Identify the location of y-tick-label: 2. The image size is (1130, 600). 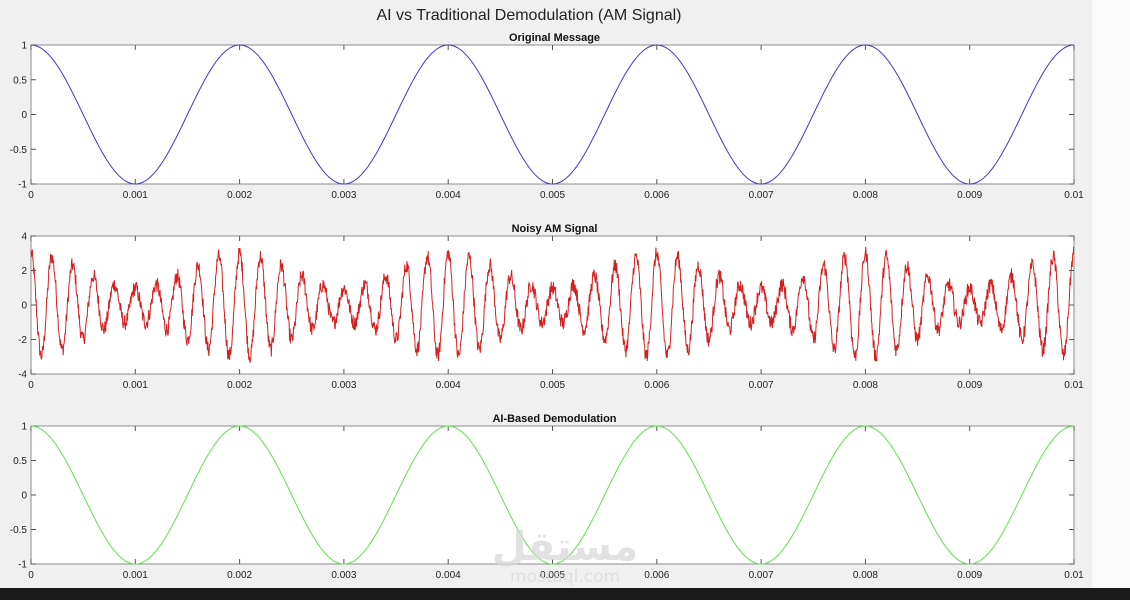
(24, 271).